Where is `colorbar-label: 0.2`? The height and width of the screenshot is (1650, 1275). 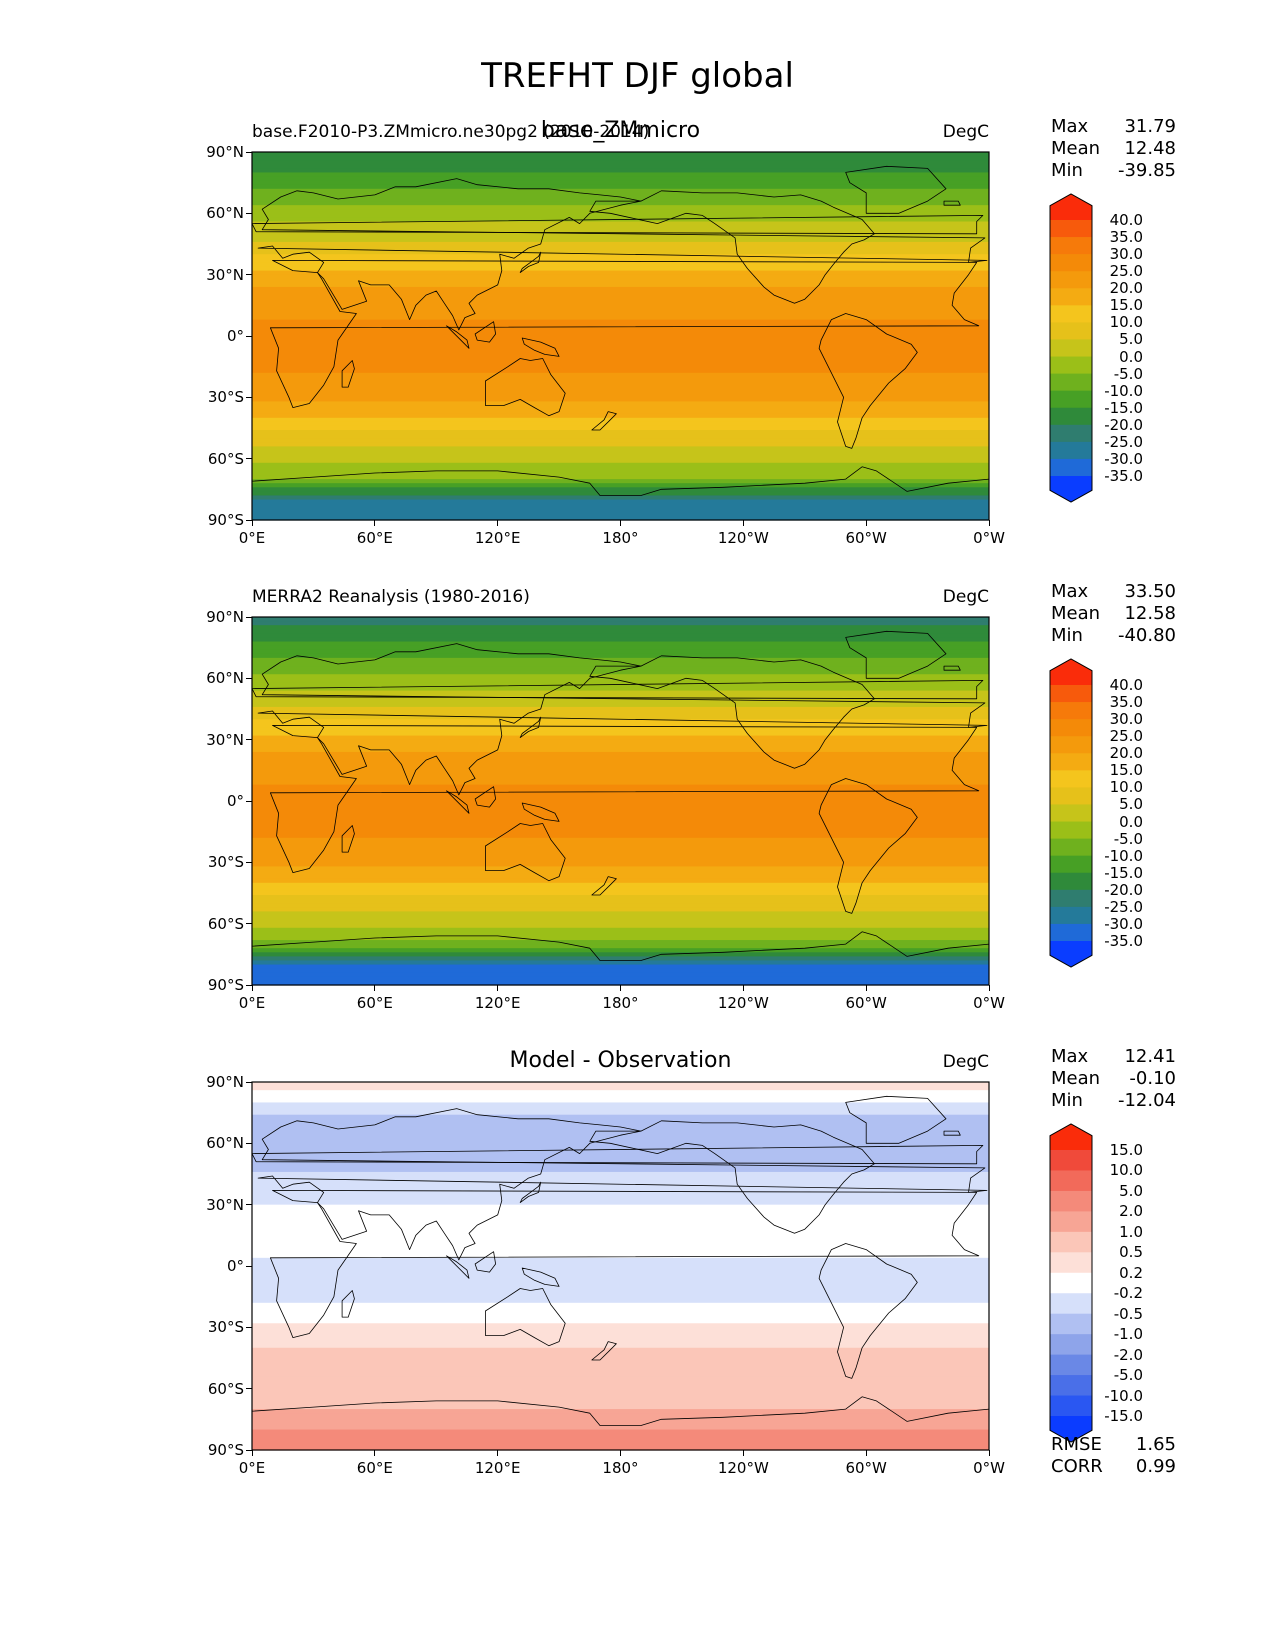 colorbar-label: 0.2 is located at coordinates (1131, 1272).